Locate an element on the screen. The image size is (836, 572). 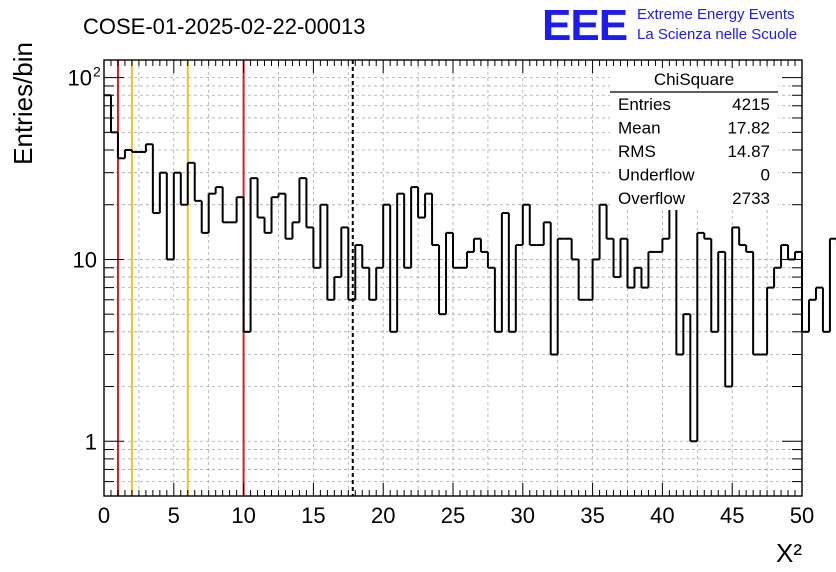
stats-value: 14.87 is located at coordinates (748, 151).